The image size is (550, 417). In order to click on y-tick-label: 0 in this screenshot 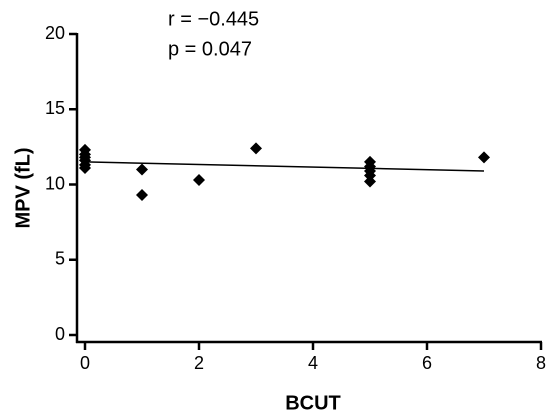, I will do `click(60, 334)`.